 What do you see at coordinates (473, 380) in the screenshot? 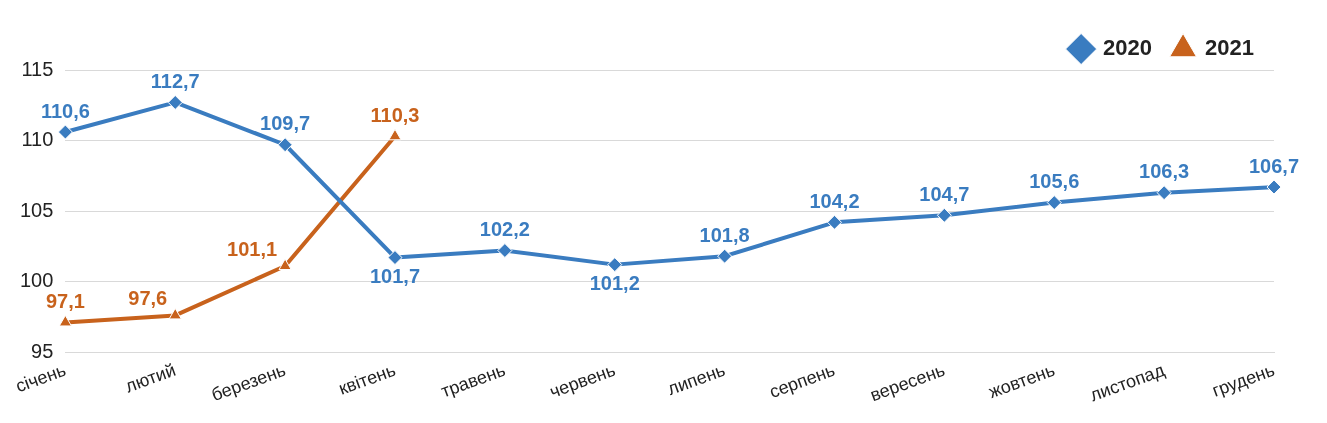
I see `x-tick-label: травень` at bounding box center [473, 380].